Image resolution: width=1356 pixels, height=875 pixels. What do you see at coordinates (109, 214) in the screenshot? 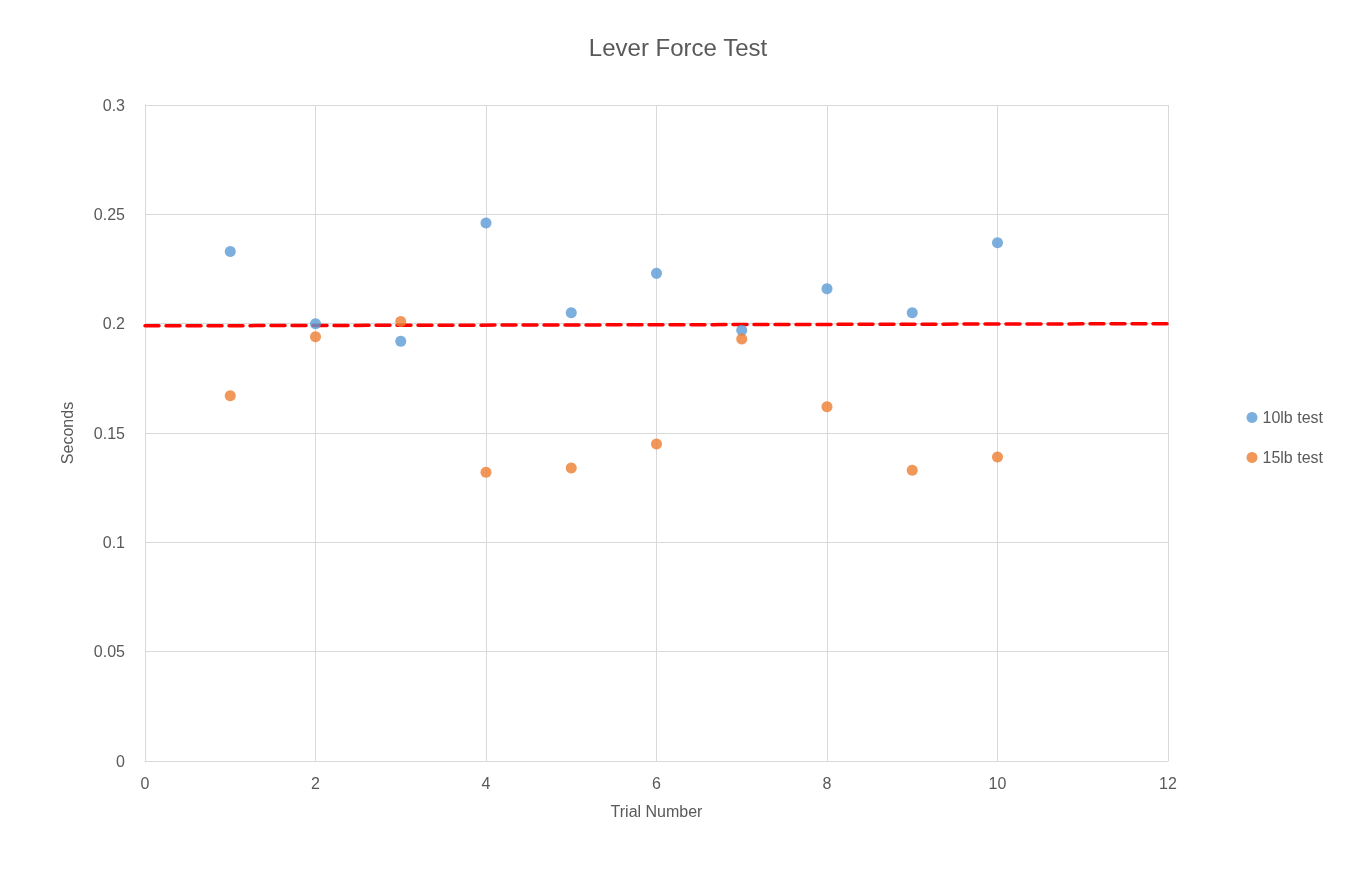
I see `y-tick-label: 0.25` at bounding box center [109, 214].